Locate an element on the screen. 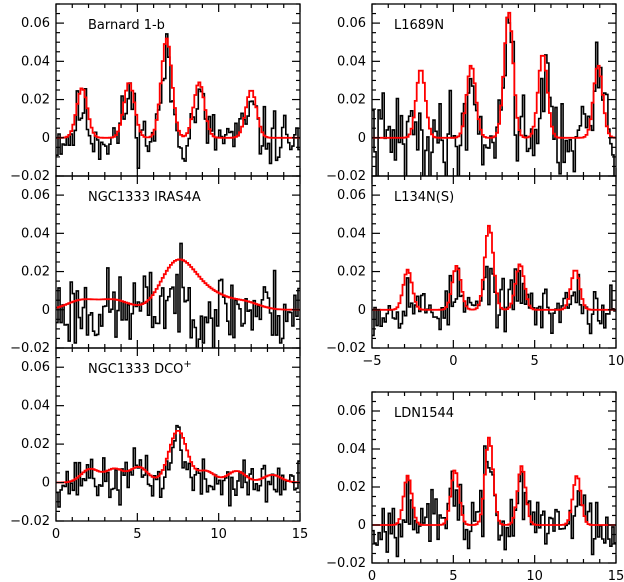 This screenshot has width=624, height=582. spectrum-panel: 0.06 0.04 0.02 0 −0.02 NGC1333 IRAS4A is located at coordinates (155, 265).